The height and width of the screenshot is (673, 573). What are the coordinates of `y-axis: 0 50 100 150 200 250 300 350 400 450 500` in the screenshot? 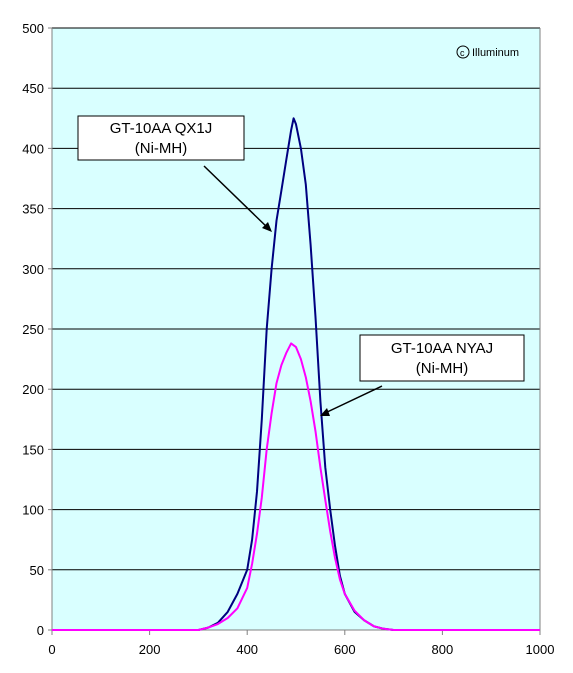 It's located at (37, 329).